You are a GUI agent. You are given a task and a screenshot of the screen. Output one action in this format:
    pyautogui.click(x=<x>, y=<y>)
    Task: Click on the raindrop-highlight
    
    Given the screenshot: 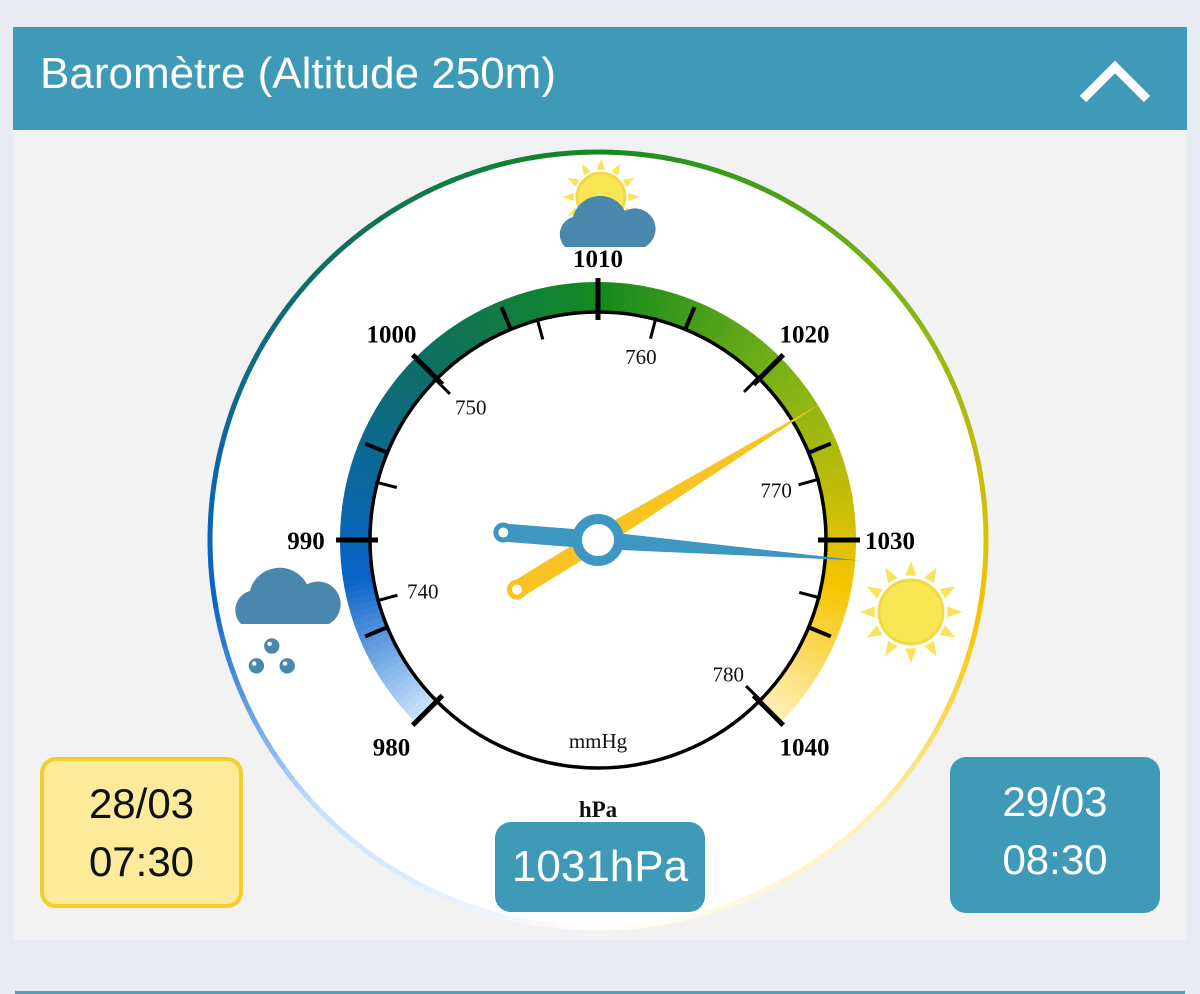 What is the action you would take?
    pyautogui.click(x=269, y=643)
    